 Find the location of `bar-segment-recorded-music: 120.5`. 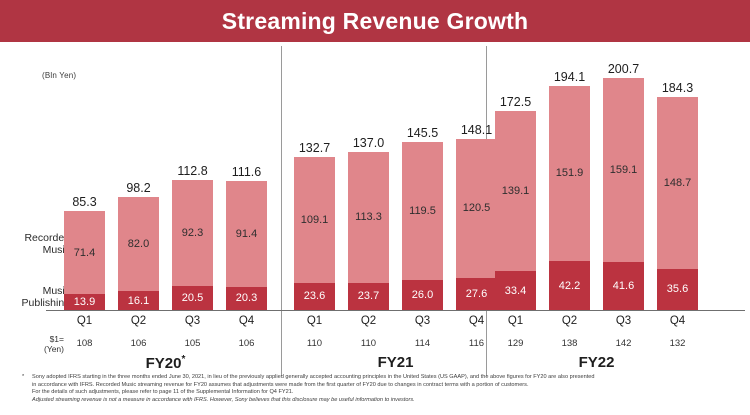

bar-segment-recorded-music: 120.5 is located at coordinates (476, 208).